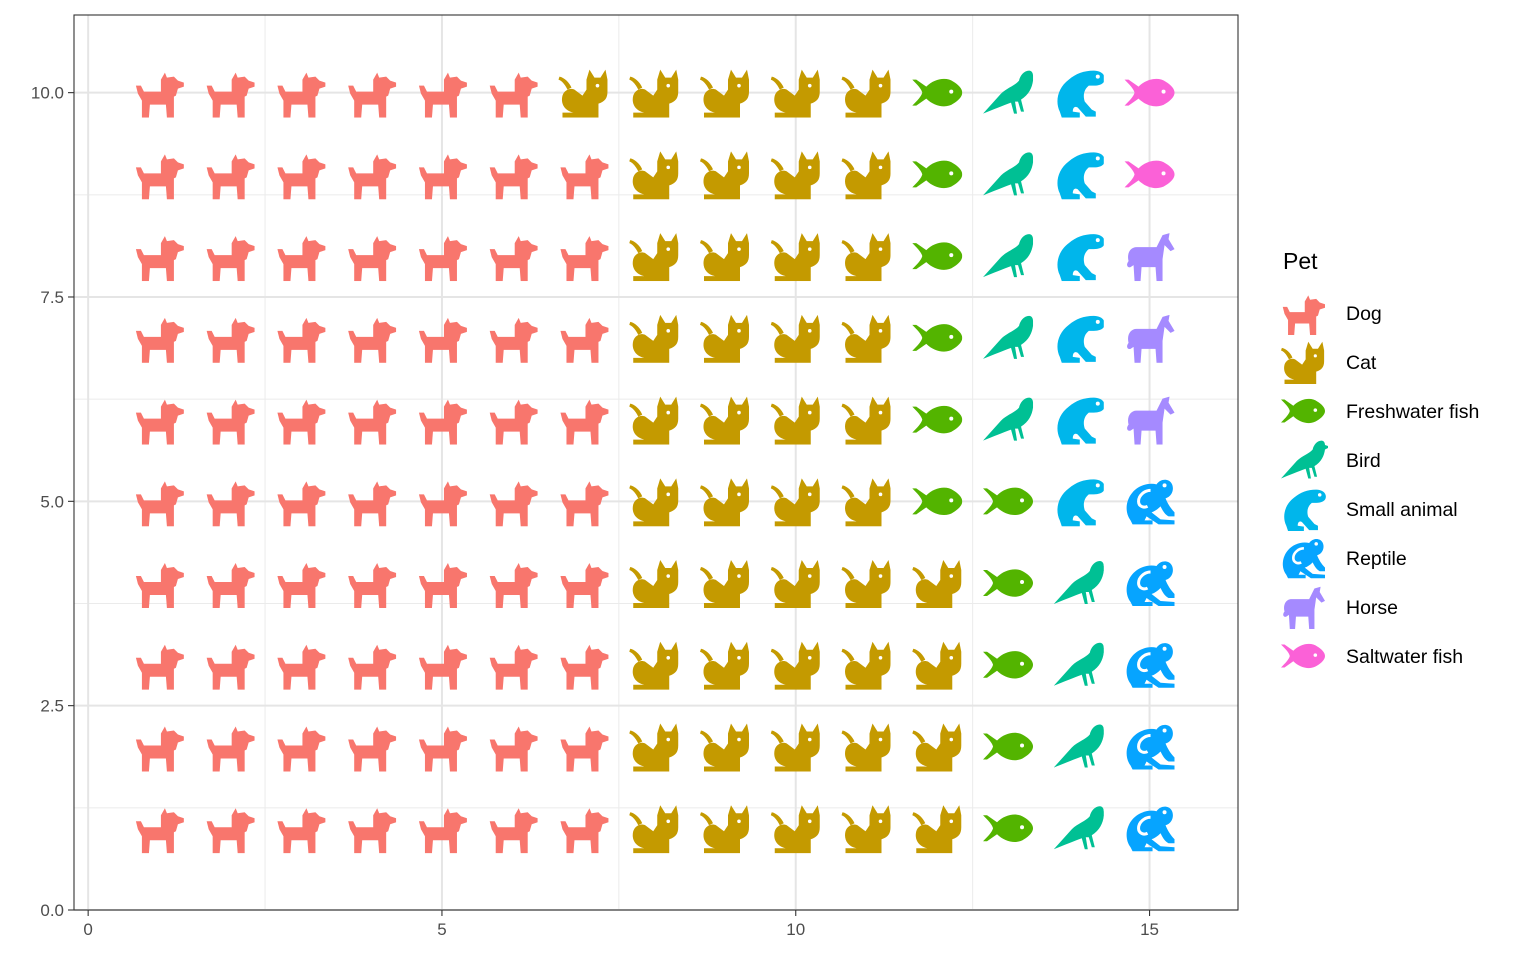  I want to click on y-axis: 0.0 2.5 5.0 7.5 10.0, so click(52, 502).